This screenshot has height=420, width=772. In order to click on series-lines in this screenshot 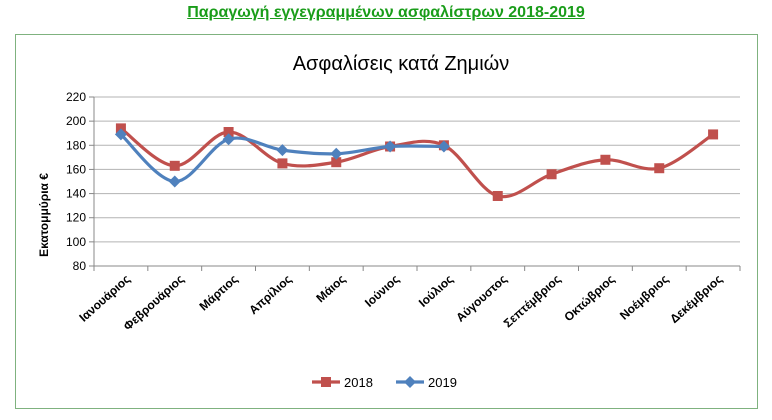, I will do `click(416, 162)`.